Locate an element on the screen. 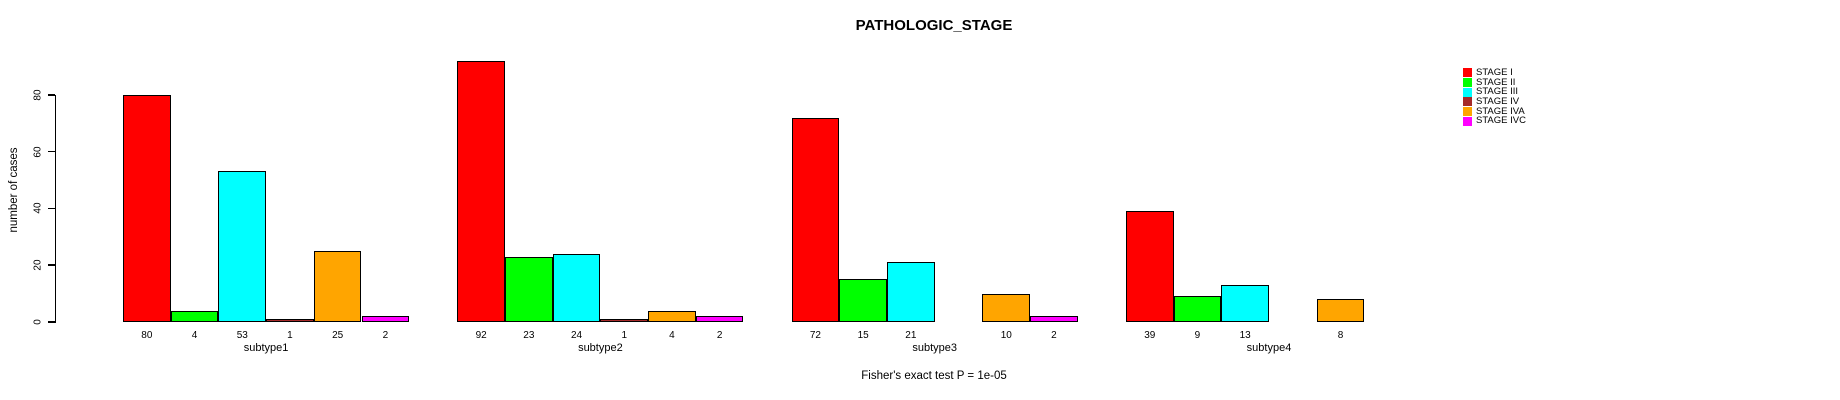 Image resolution: width=1840 pixels, height=400 pixels. bar-stage-iii-subtype2 is located at coordinates (576, 287).